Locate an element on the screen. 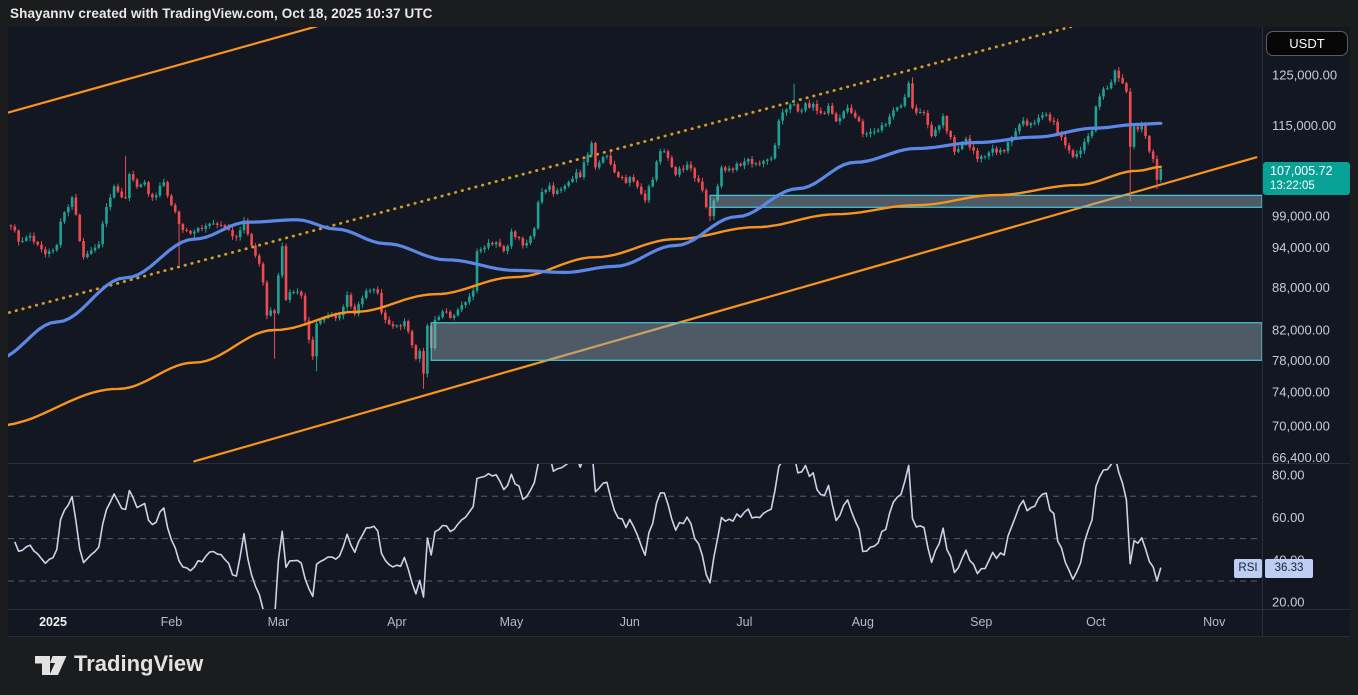 Image resolution: width=1358 pixels, height=695 pixels. axis-label: 99,000.00 is located at coordinates (1301, 216).